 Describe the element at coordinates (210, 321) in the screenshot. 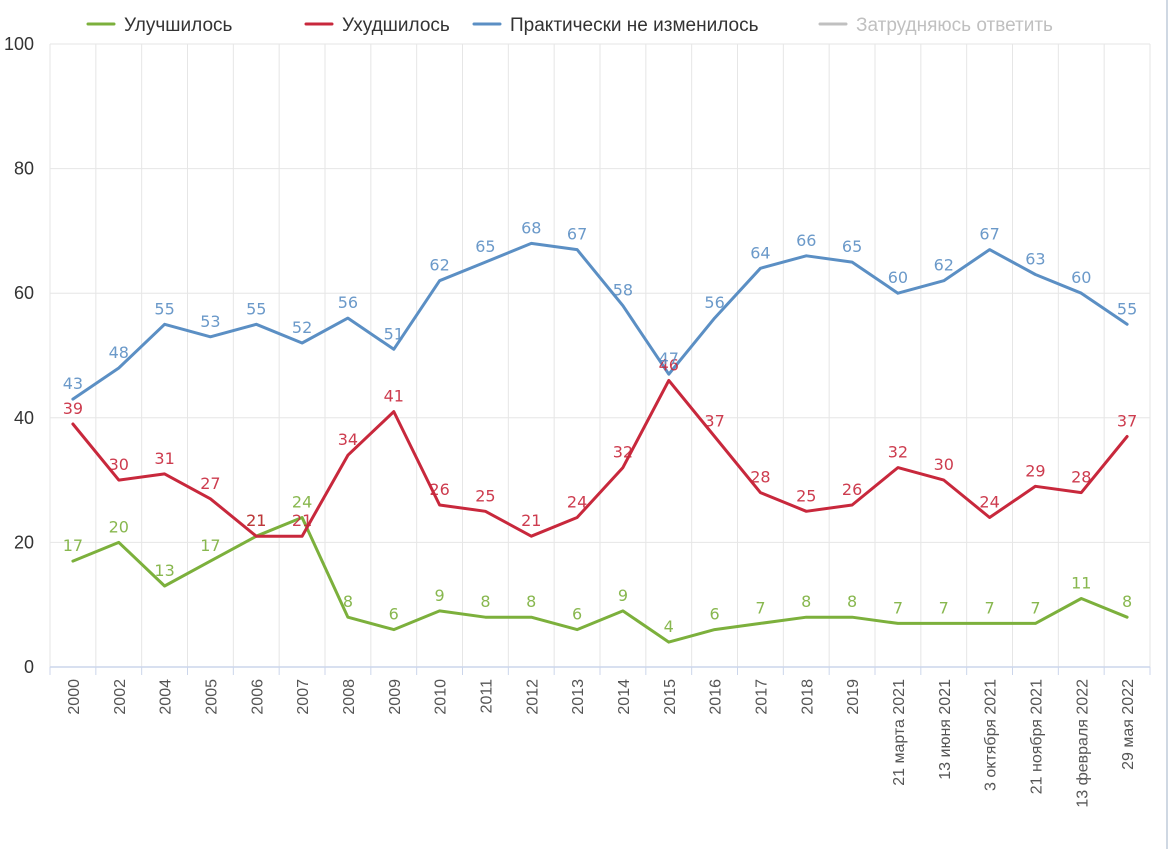

I see `data-label: 53` at that location.